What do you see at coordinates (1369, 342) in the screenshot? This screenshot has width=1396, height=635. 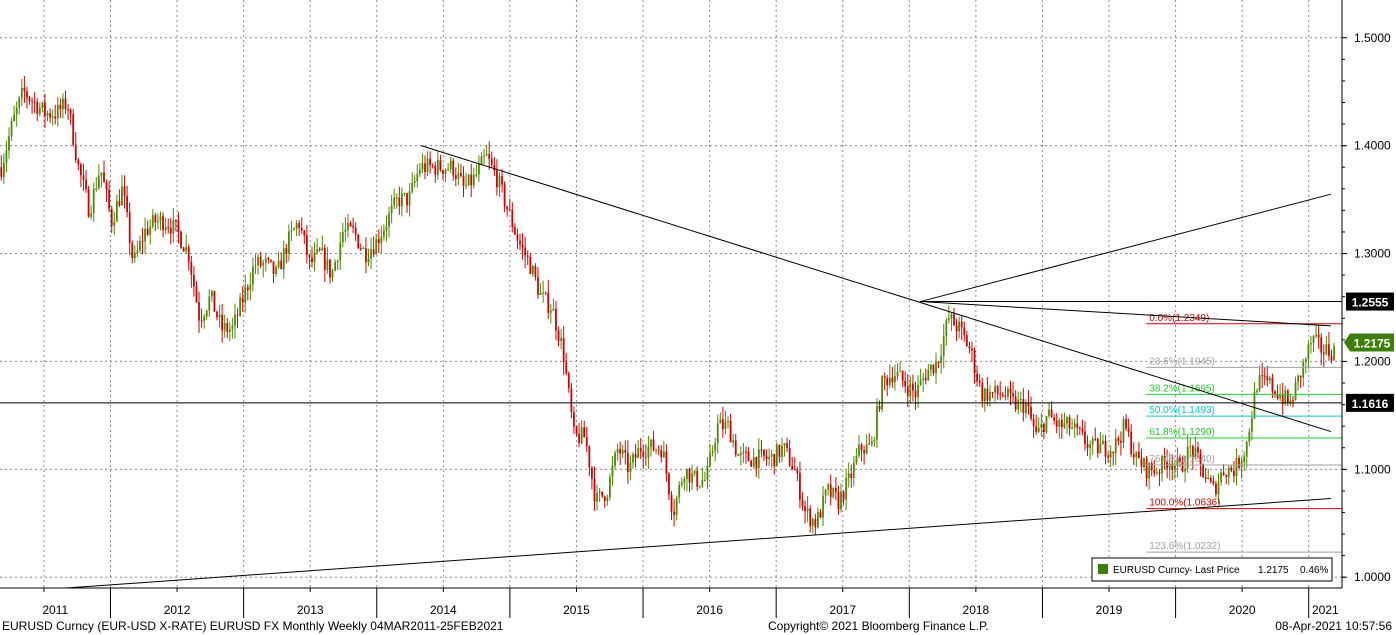 I see `last-price-box` at bounding box center [1369, 342].